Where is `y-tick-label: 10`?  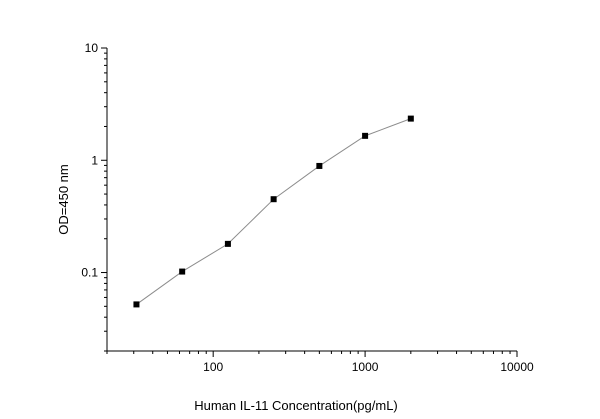
y-tick-label: 10 is located at coordinates (92, 48).